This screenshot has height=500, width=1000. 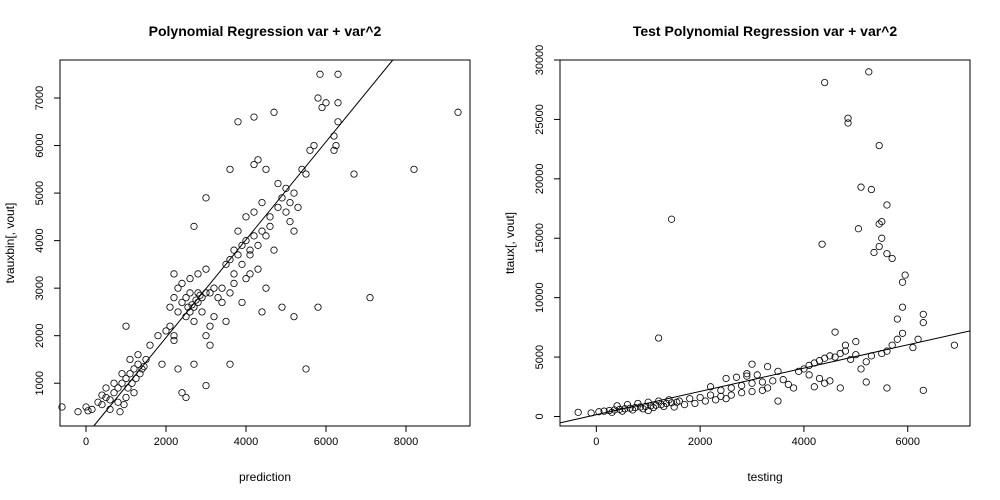 What do you see at coordinates (540, 179) in the screenshot?
I see `y-tick-label: 20000` at bounding box center [540, 179].